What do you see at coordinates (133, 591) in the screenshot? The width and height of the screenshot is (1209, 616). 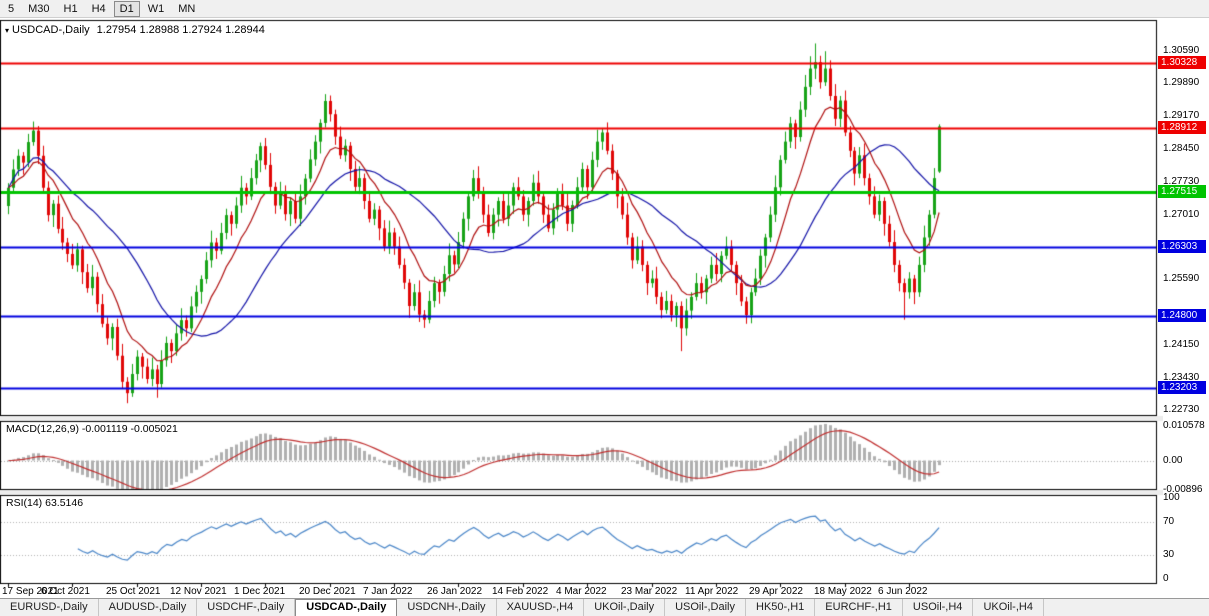 I see `time-axis-label: 25 Oct 2021` at bounding box center [133, 591].